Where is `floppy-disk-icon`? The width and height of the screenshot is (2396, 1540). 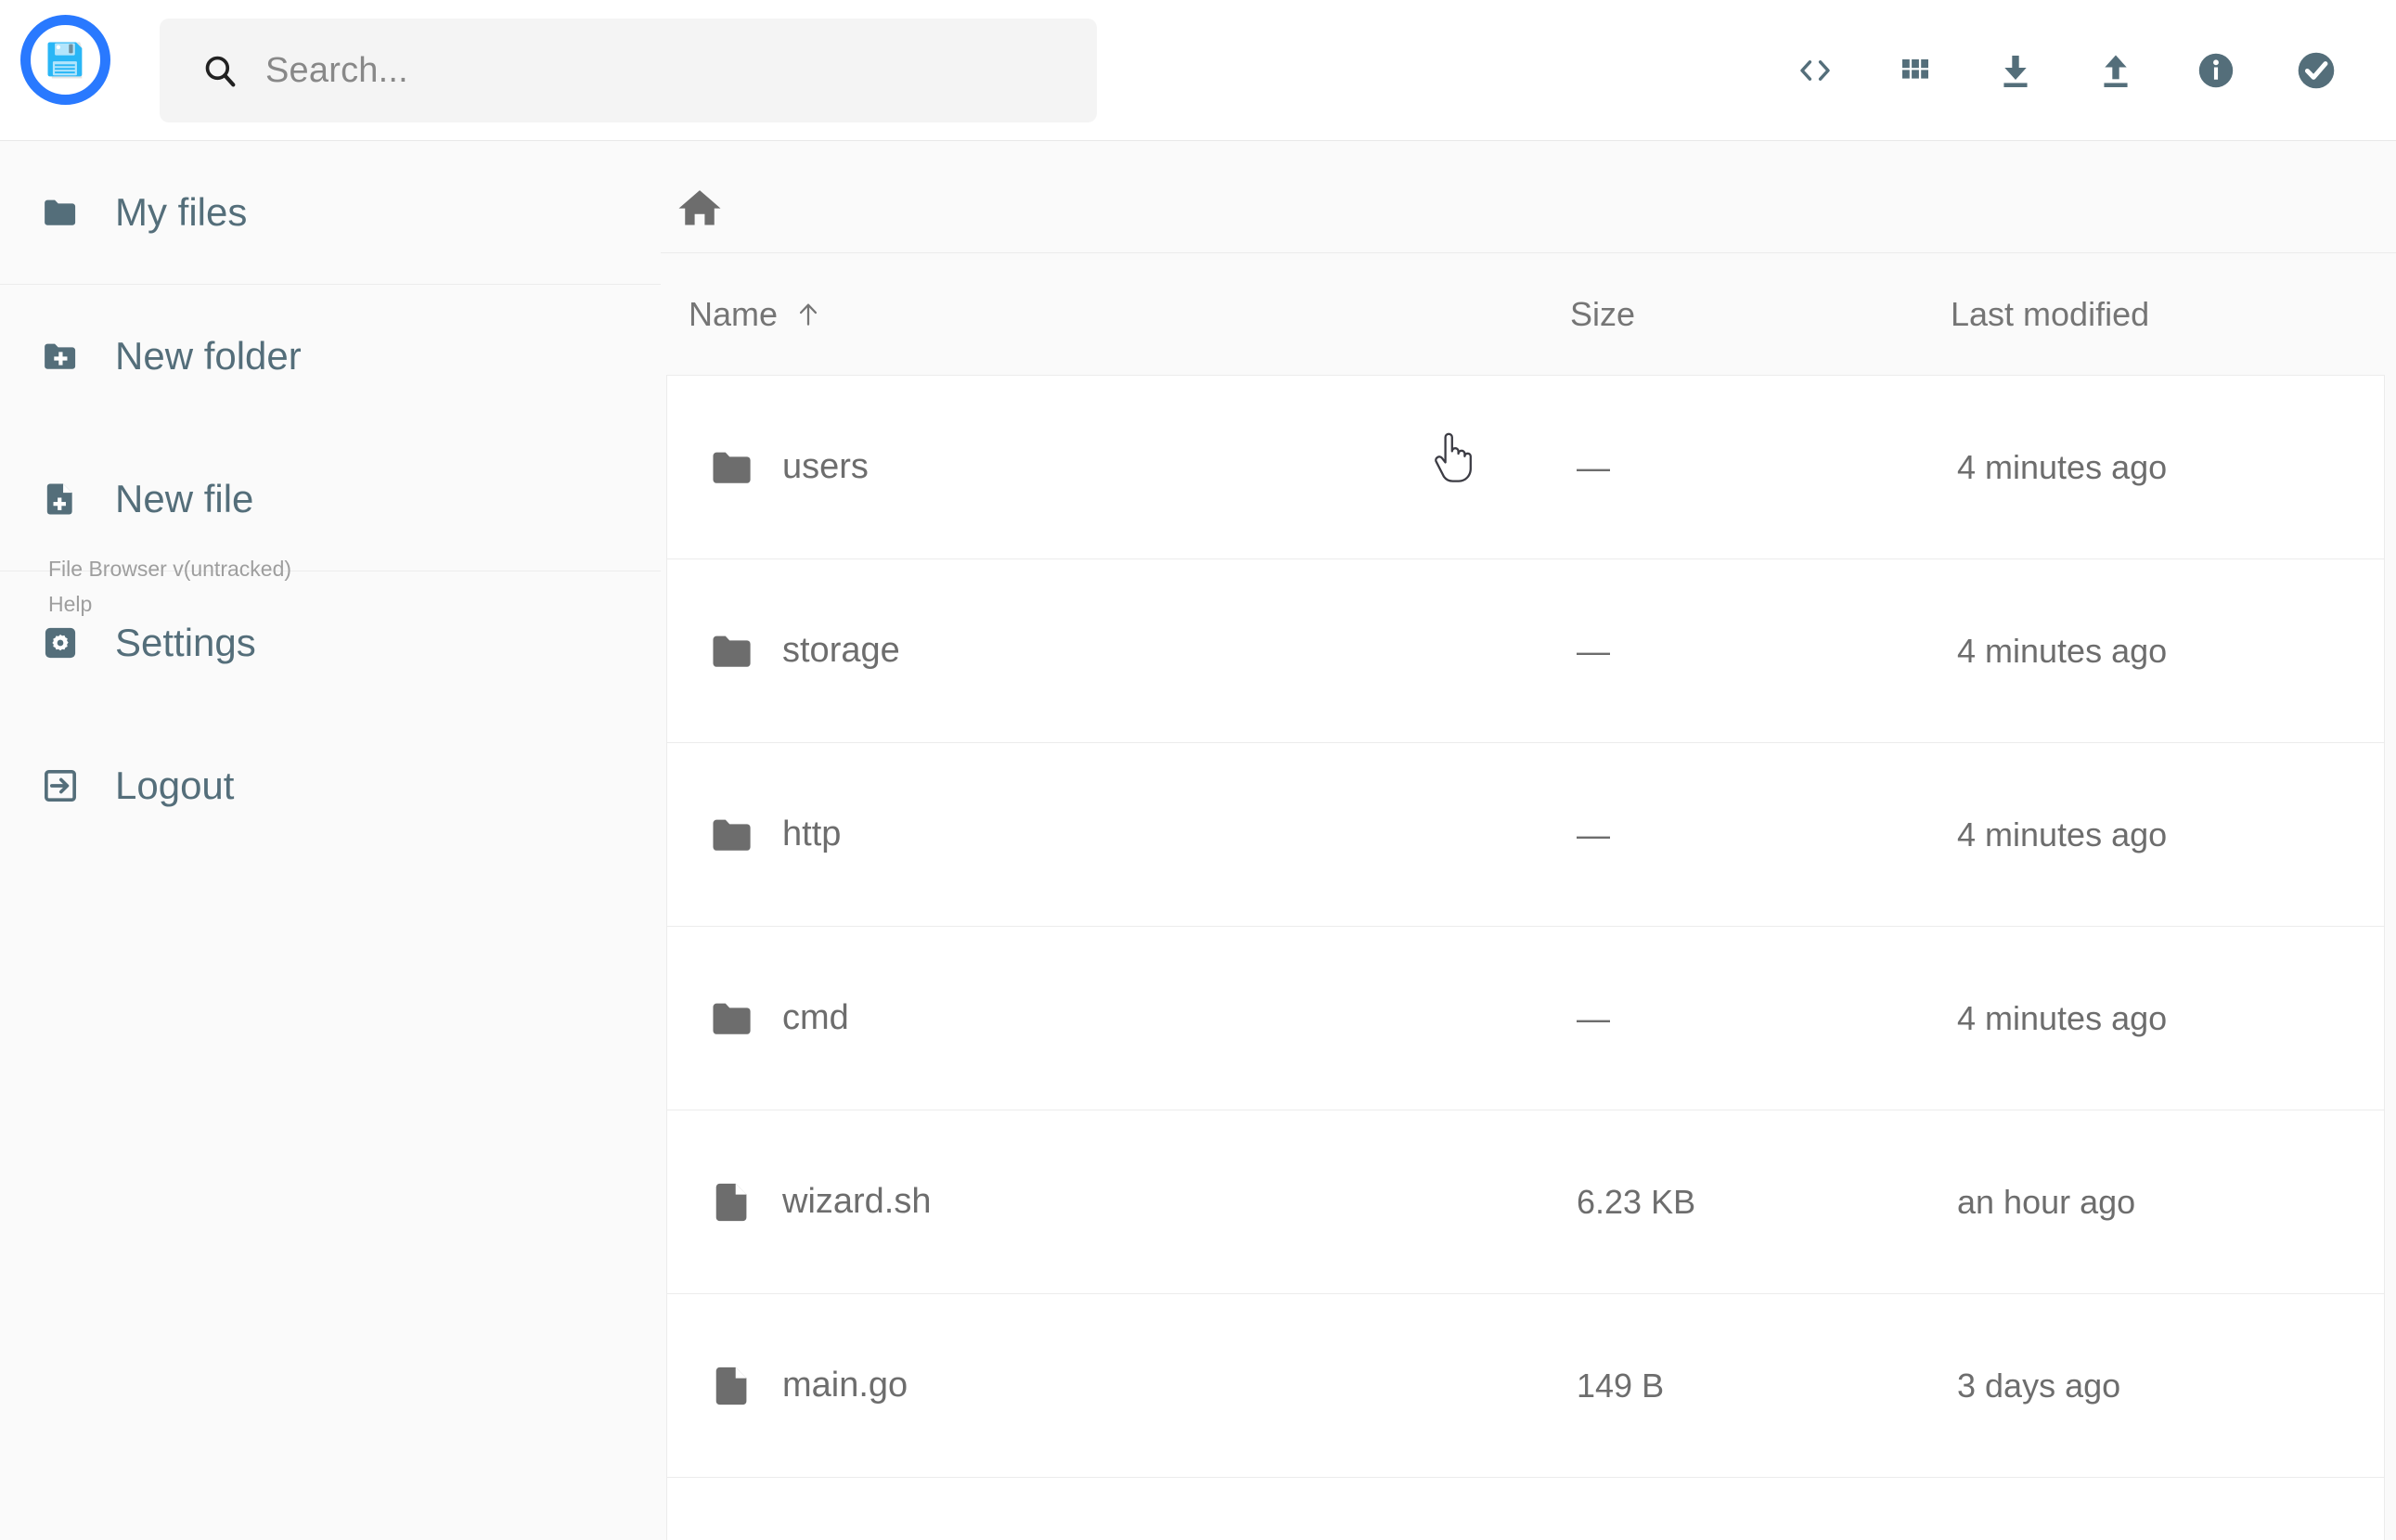 floppy-disk-icon is located at coordinates (64, 60).